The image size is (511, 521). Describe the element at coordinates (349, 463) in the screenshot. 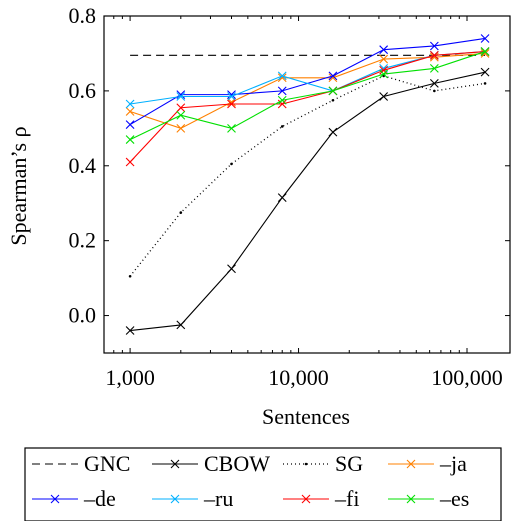

I see `legend-label: SG` at that location.